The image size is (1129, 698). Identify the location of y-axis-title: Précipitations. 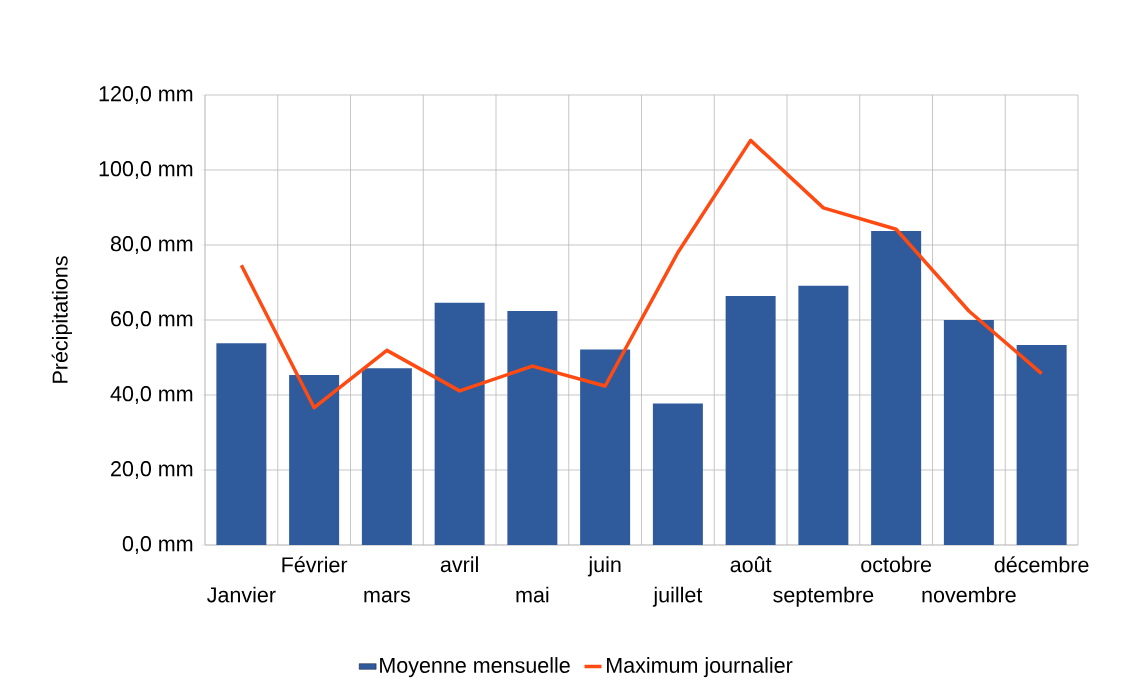
(61, 319).